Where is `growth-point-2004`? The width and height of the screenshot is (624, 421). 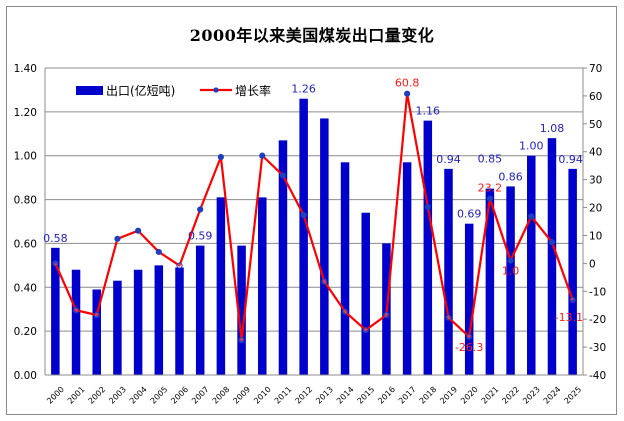
growth-point-2004 is located at coordinates (138, 230).